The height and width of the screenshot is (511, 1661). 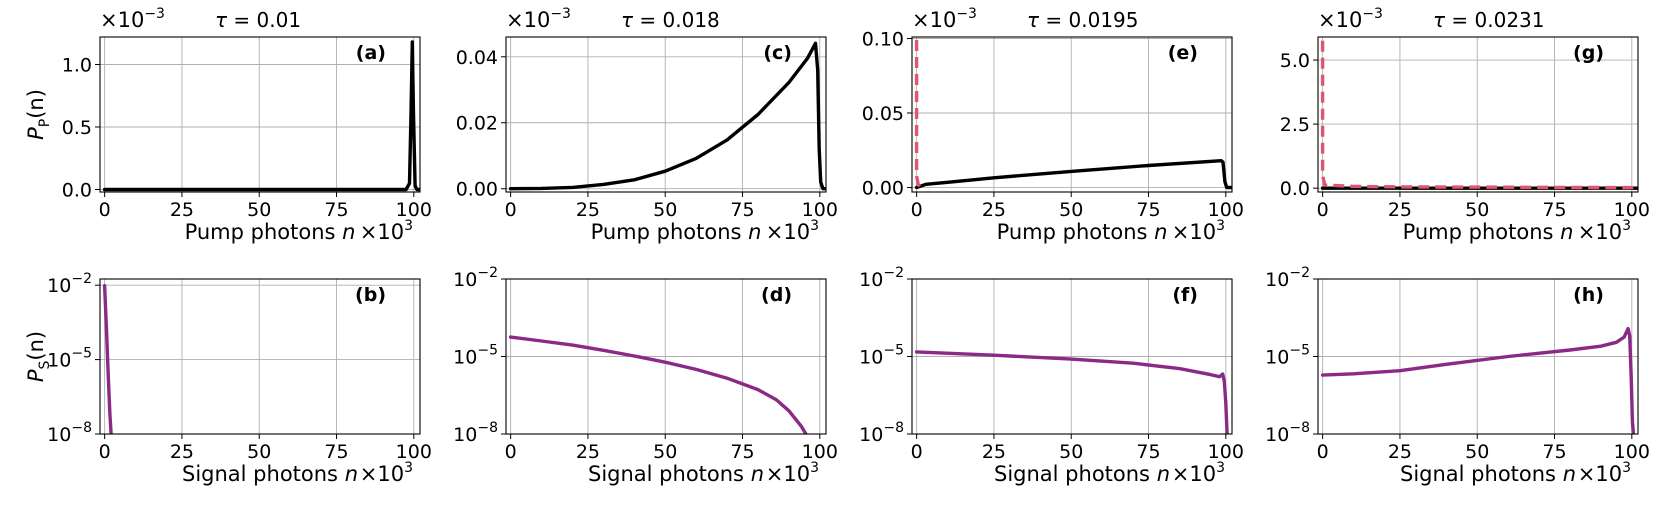 I want to click on panel-title: τ = 0.0231, so click(x=1489, y=20).